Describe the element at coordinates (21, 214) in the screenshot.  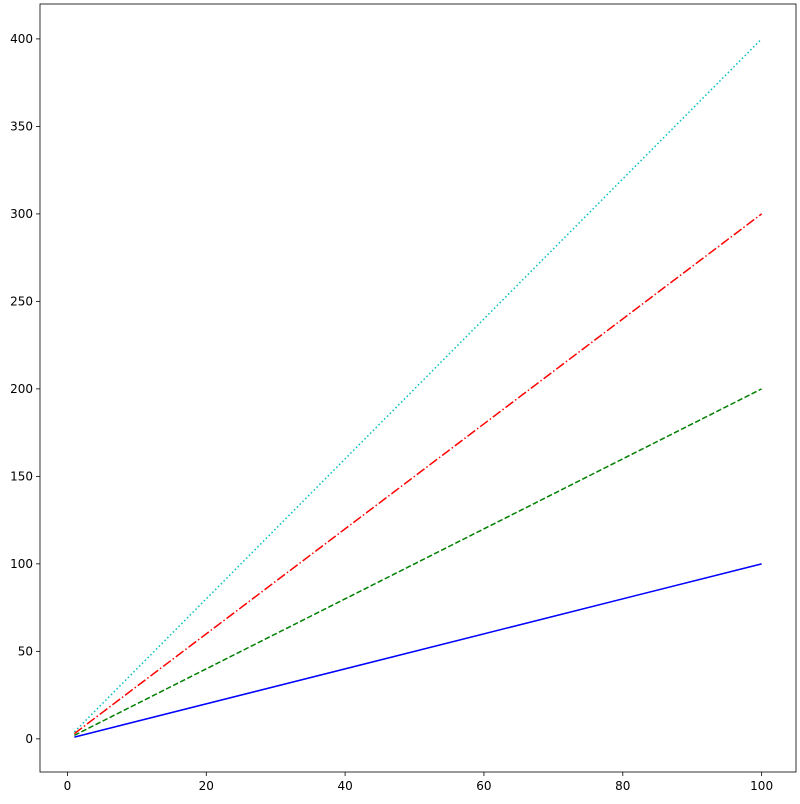
I see `y-tick-label: 300` at that location.